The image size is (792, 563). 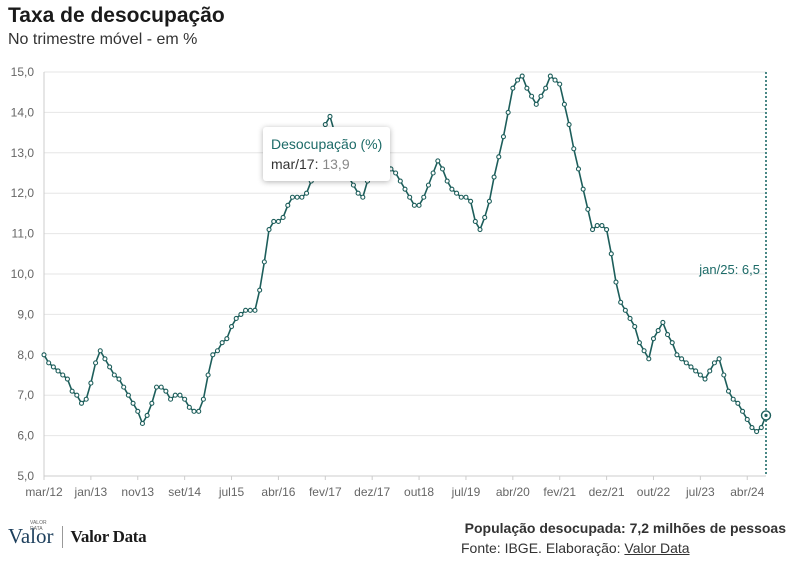 What do you see at coordinates (513, 492) in the screenshot?
I see `x-tick-label: abr/20` at bounding box center [513, 492].